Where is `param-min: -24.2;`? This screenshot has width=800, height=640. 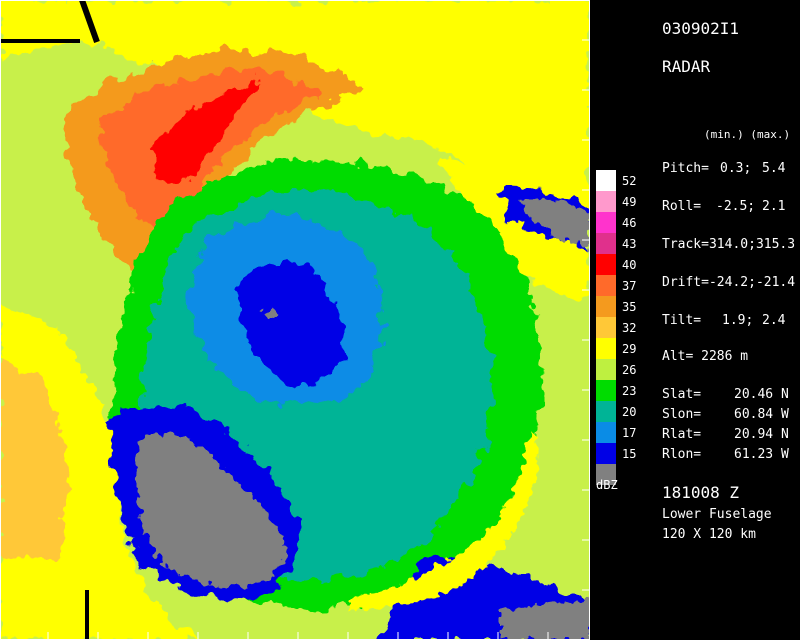 param-min: -24.2; is located at coordinates (732, 282).